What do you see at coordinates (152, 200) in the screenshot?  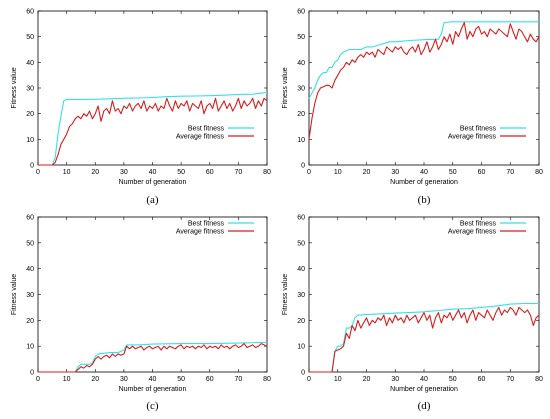 I see `panel-caption: (a)` at bounding box center [152, 200].